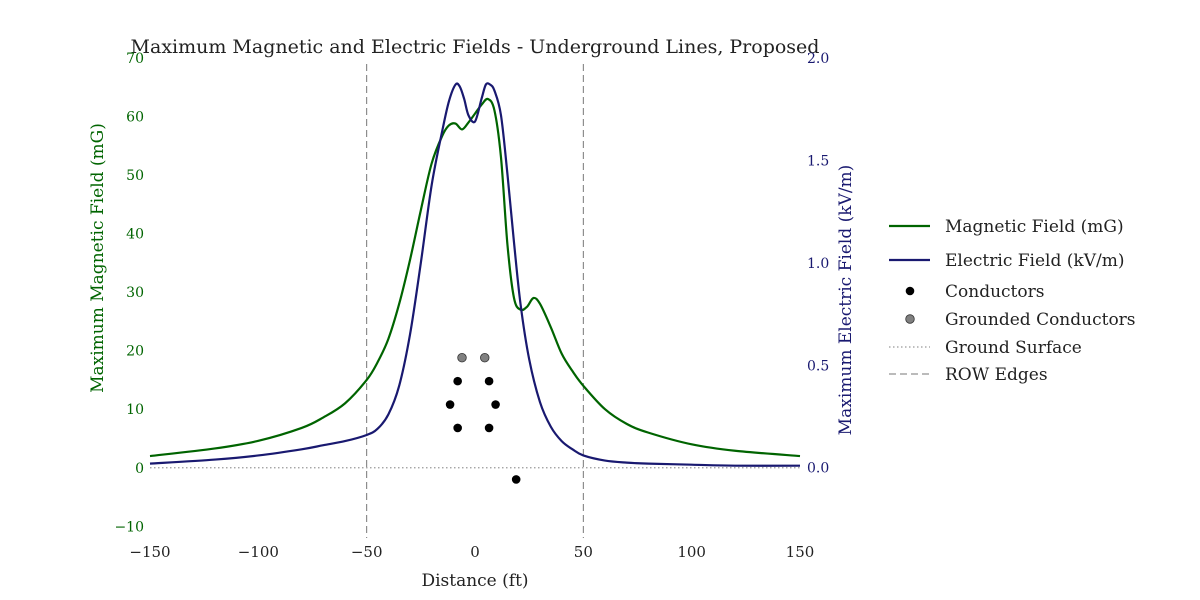 This screenshot has height=600, width=1200. What do you see at coordinates (818, 366) in the screenshot?
I see `right-tick-label: 0.5` at bounding box center [818, 366].